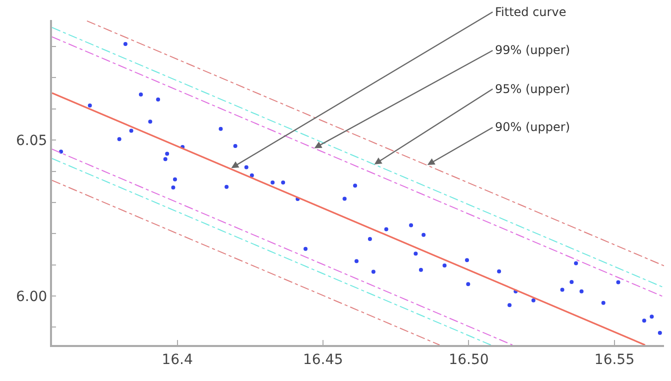 The height and width of the screenshot is (381, 671). I want to click on x-tick-label: 16.4, so click(177, 360).